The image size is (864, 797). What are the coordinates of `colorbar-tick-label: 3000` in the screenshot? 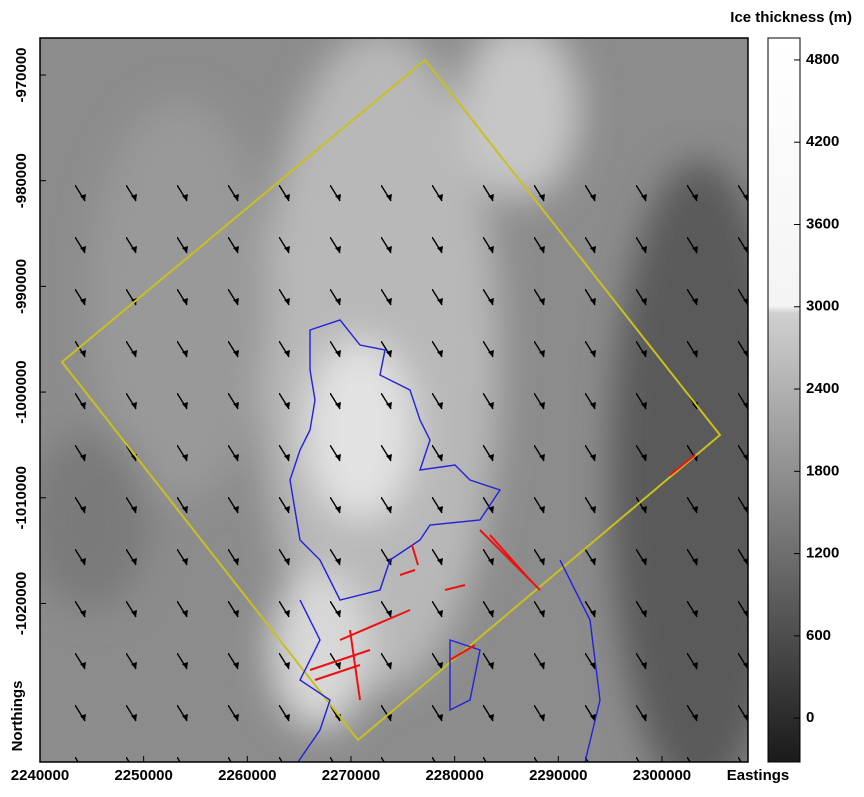 It's located at (822, 306).